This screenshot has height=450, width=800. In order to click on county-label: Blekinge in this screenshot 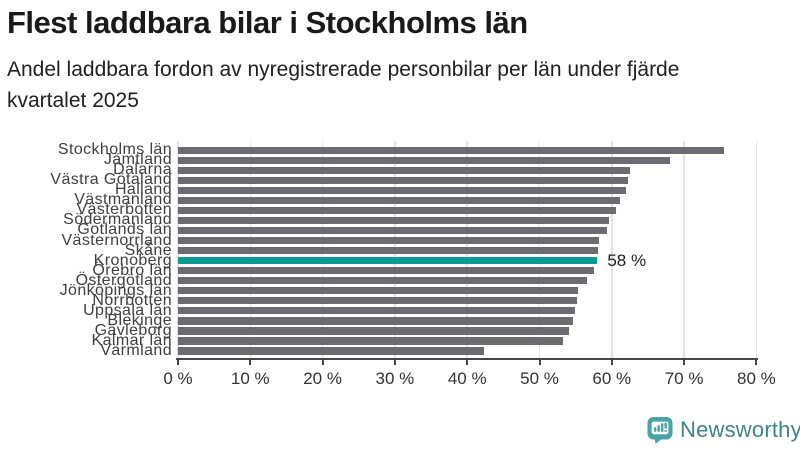, I will do `click(139, 320)`.